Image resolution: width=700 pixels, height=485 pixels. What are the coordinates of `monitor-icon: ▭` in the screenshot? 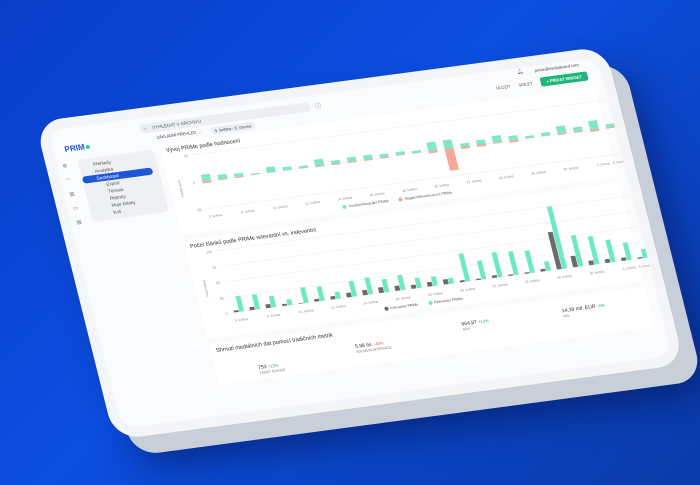 It's located at (75, 208).